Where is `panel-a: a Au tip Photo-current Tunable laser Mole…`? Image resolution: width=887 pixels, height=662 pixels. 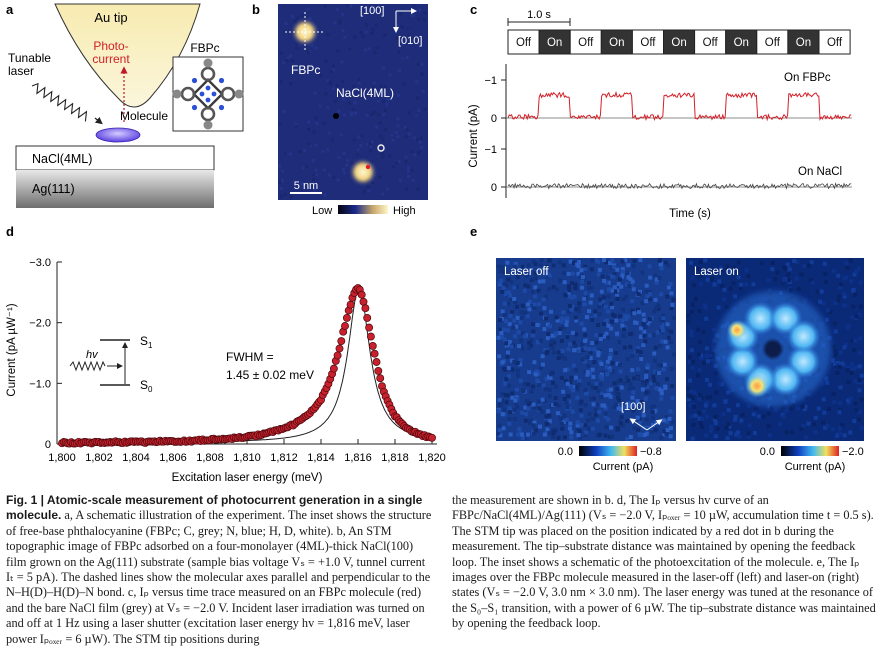 panel-a: a Au tip Photo-current Tunable laser Mole… is located at coordinates (125, 105).